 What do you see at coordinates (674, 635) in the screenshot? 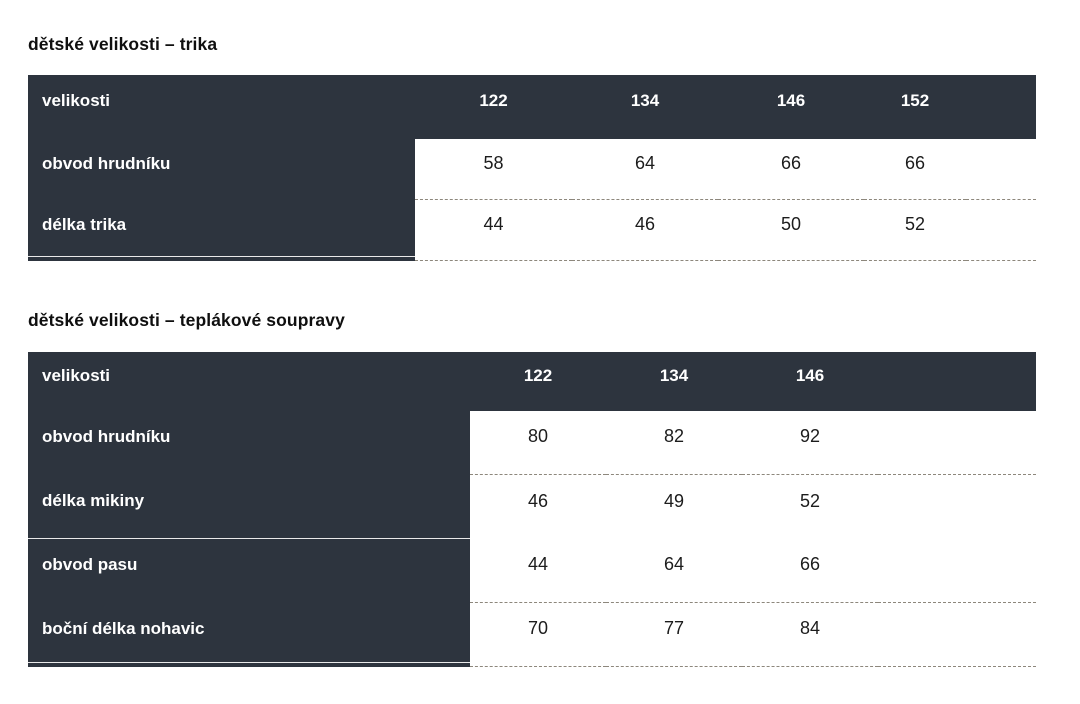
I see `size-value-cell: 77` at bounding box center [674, 635].